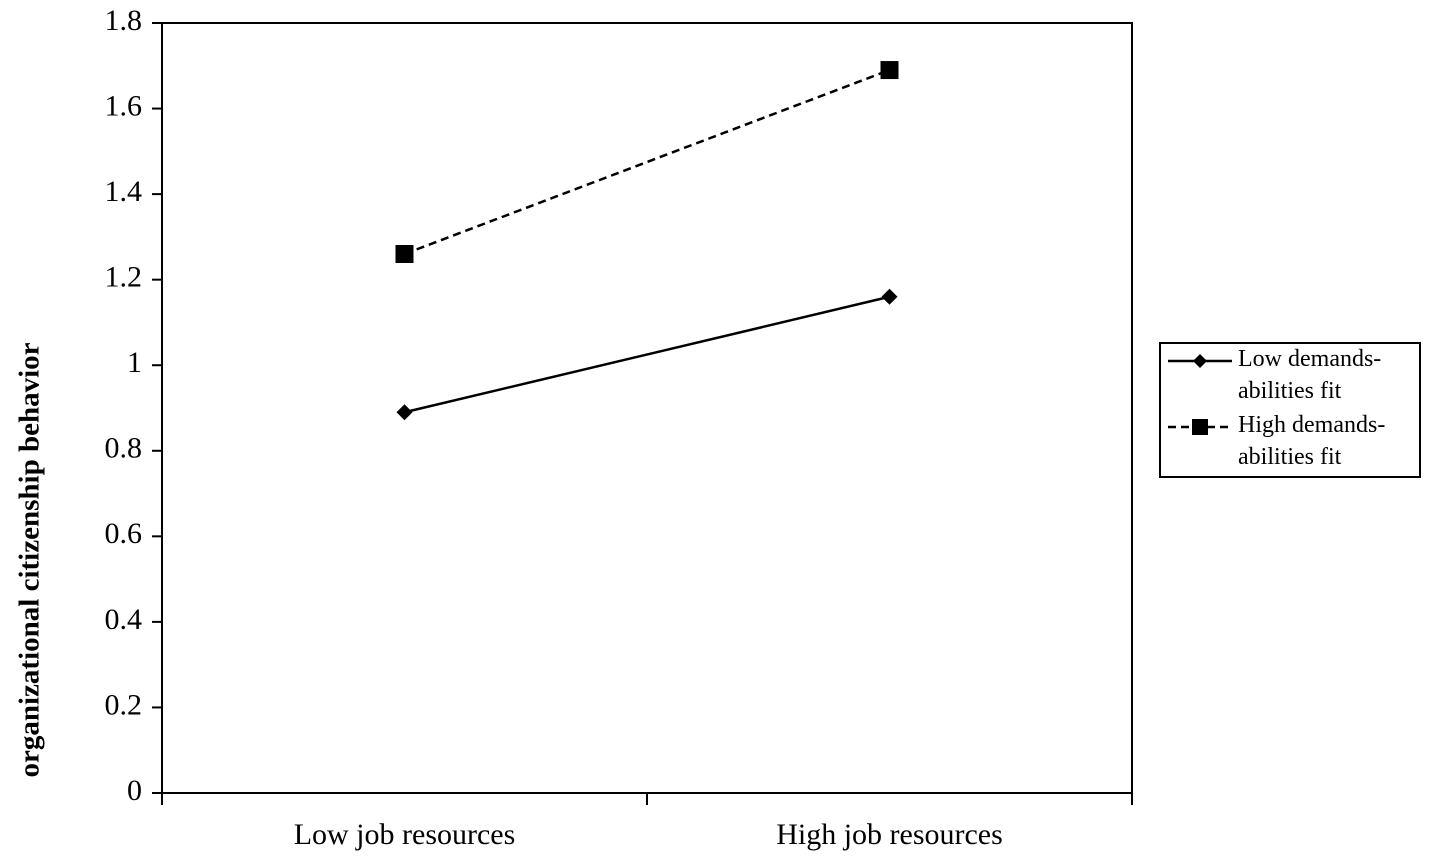  What do you see at coordinates (124, 105) in the screenshot?
I see `y-tick-label: 1.6` at bounding box center [124, 105].